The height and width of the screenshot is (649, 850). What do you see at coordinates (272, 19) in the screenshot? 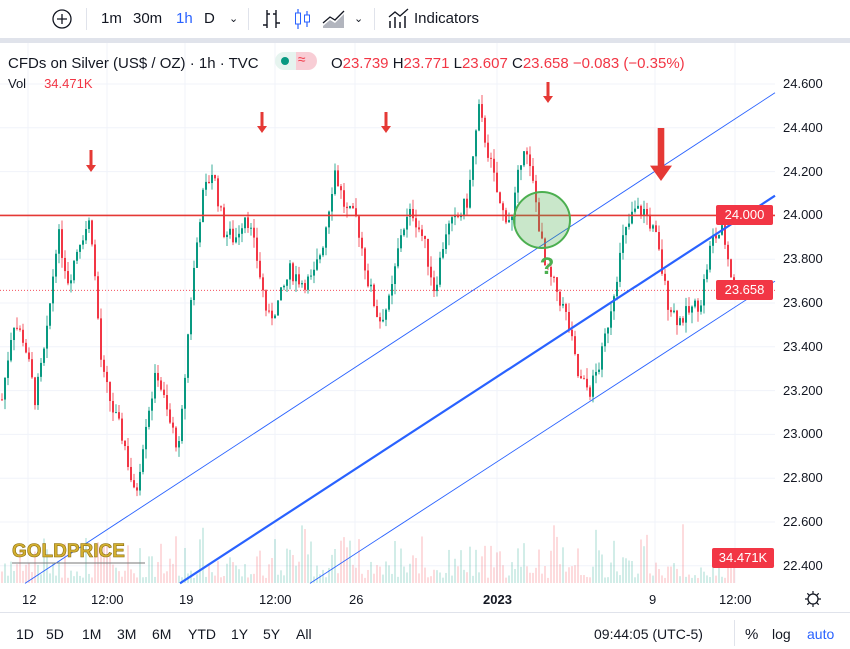
I see `bar-chart-icon` at bounding box center [272, 19].